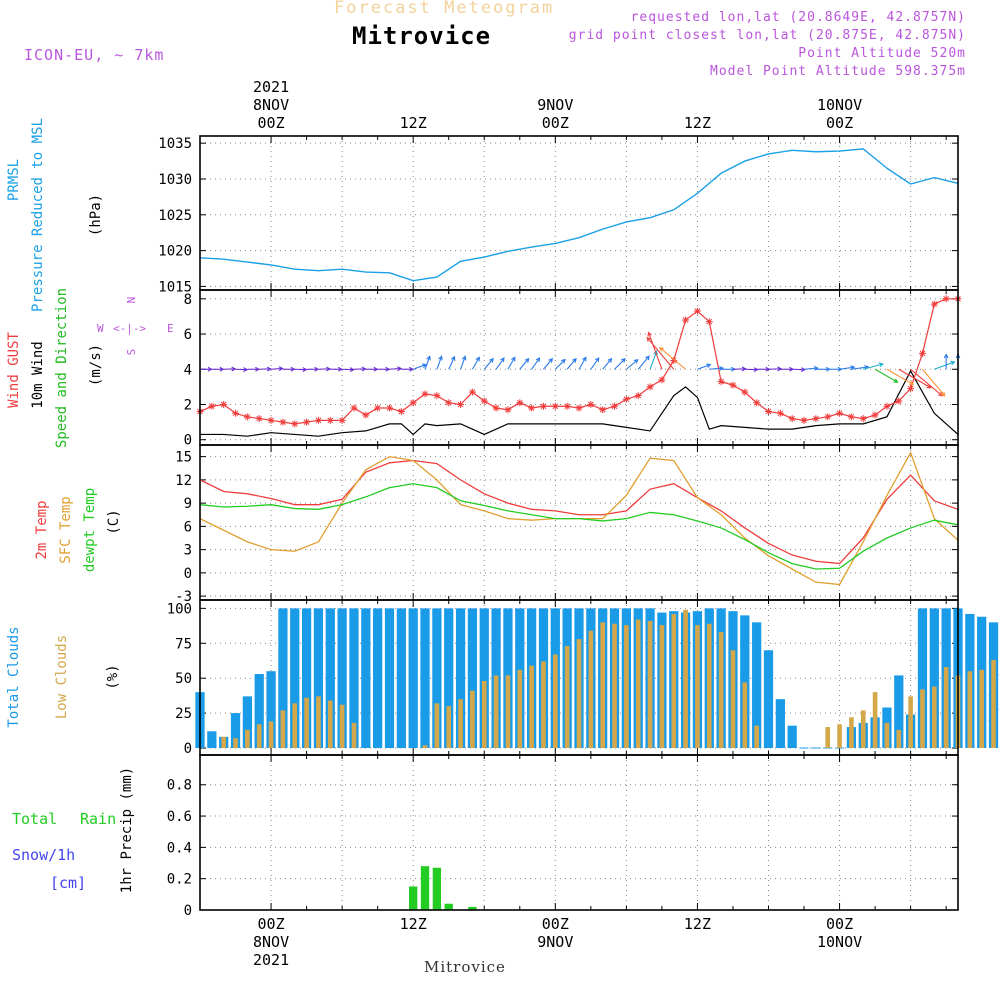 The height and width of the screenshot is (1000, 1000). I want to click on y-tick-label: 0.2, so click(179, 880).